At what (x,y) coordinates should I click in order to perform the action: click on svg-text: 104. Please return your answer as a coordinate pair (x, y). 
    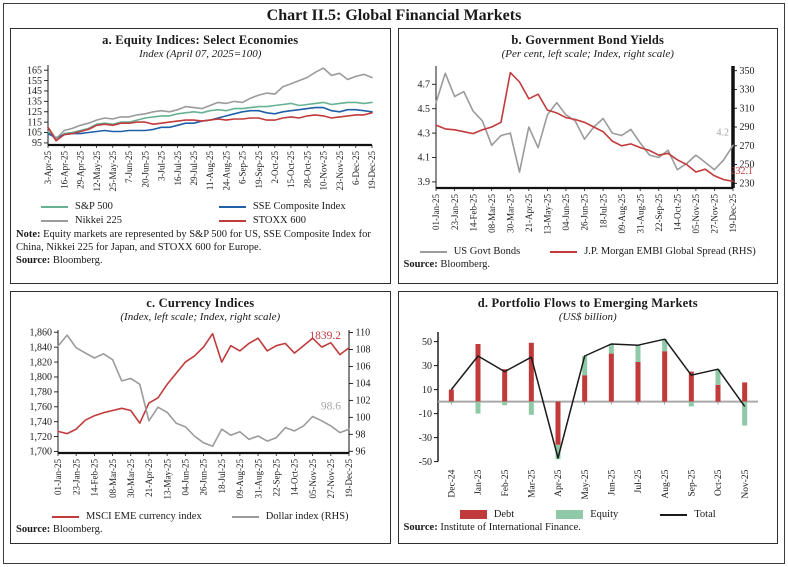
    Looking at the image, I should click on (363, 384).